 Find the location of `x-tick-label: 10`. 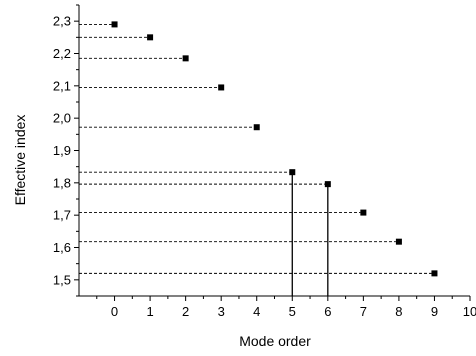

x-tick-label: 10 is located at coordinates (469, 311).